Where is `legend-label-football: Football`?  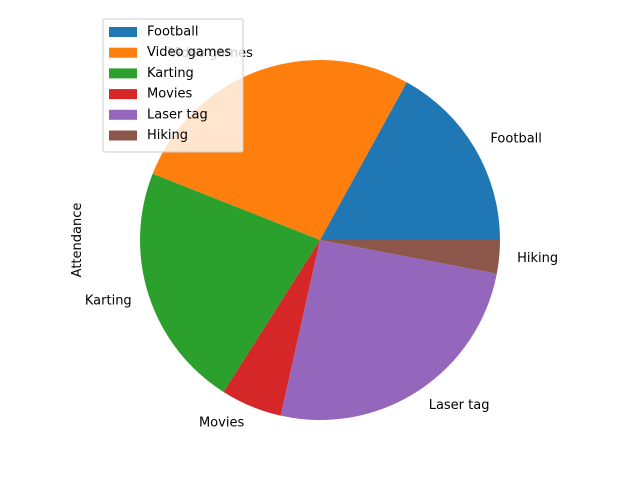
legend-label-football: Football is located at coordinates (172, 32).